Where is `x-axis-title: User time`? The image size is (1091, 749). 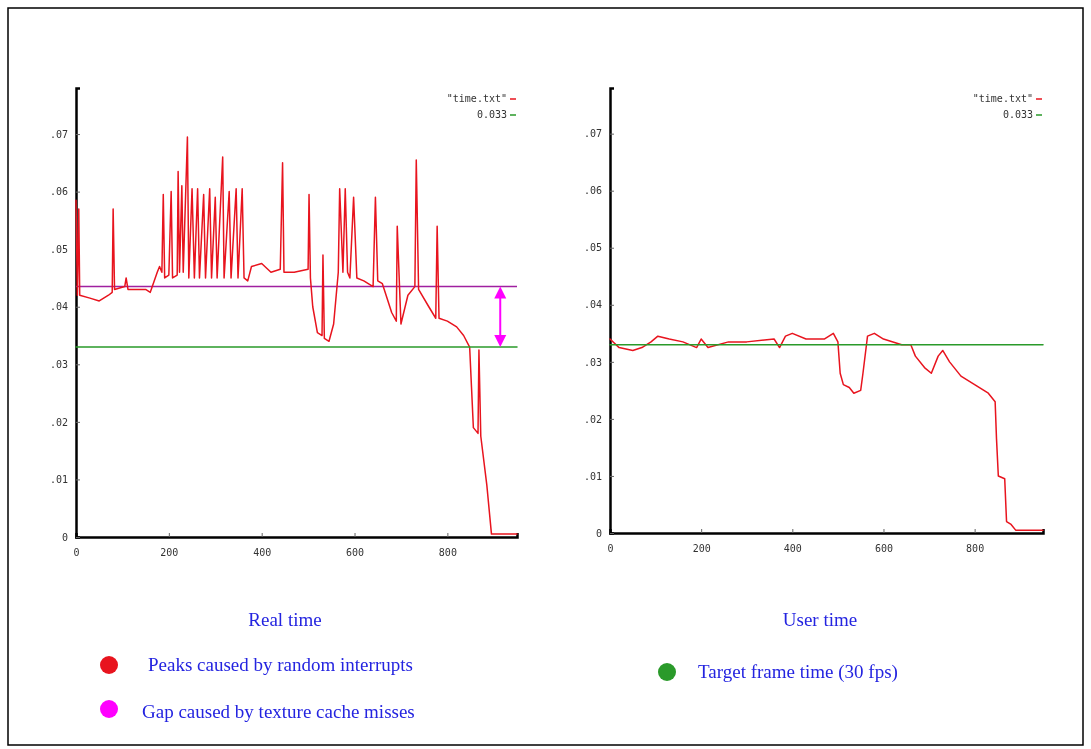 x-axis-title: User time is located at coordinates (820, 619).